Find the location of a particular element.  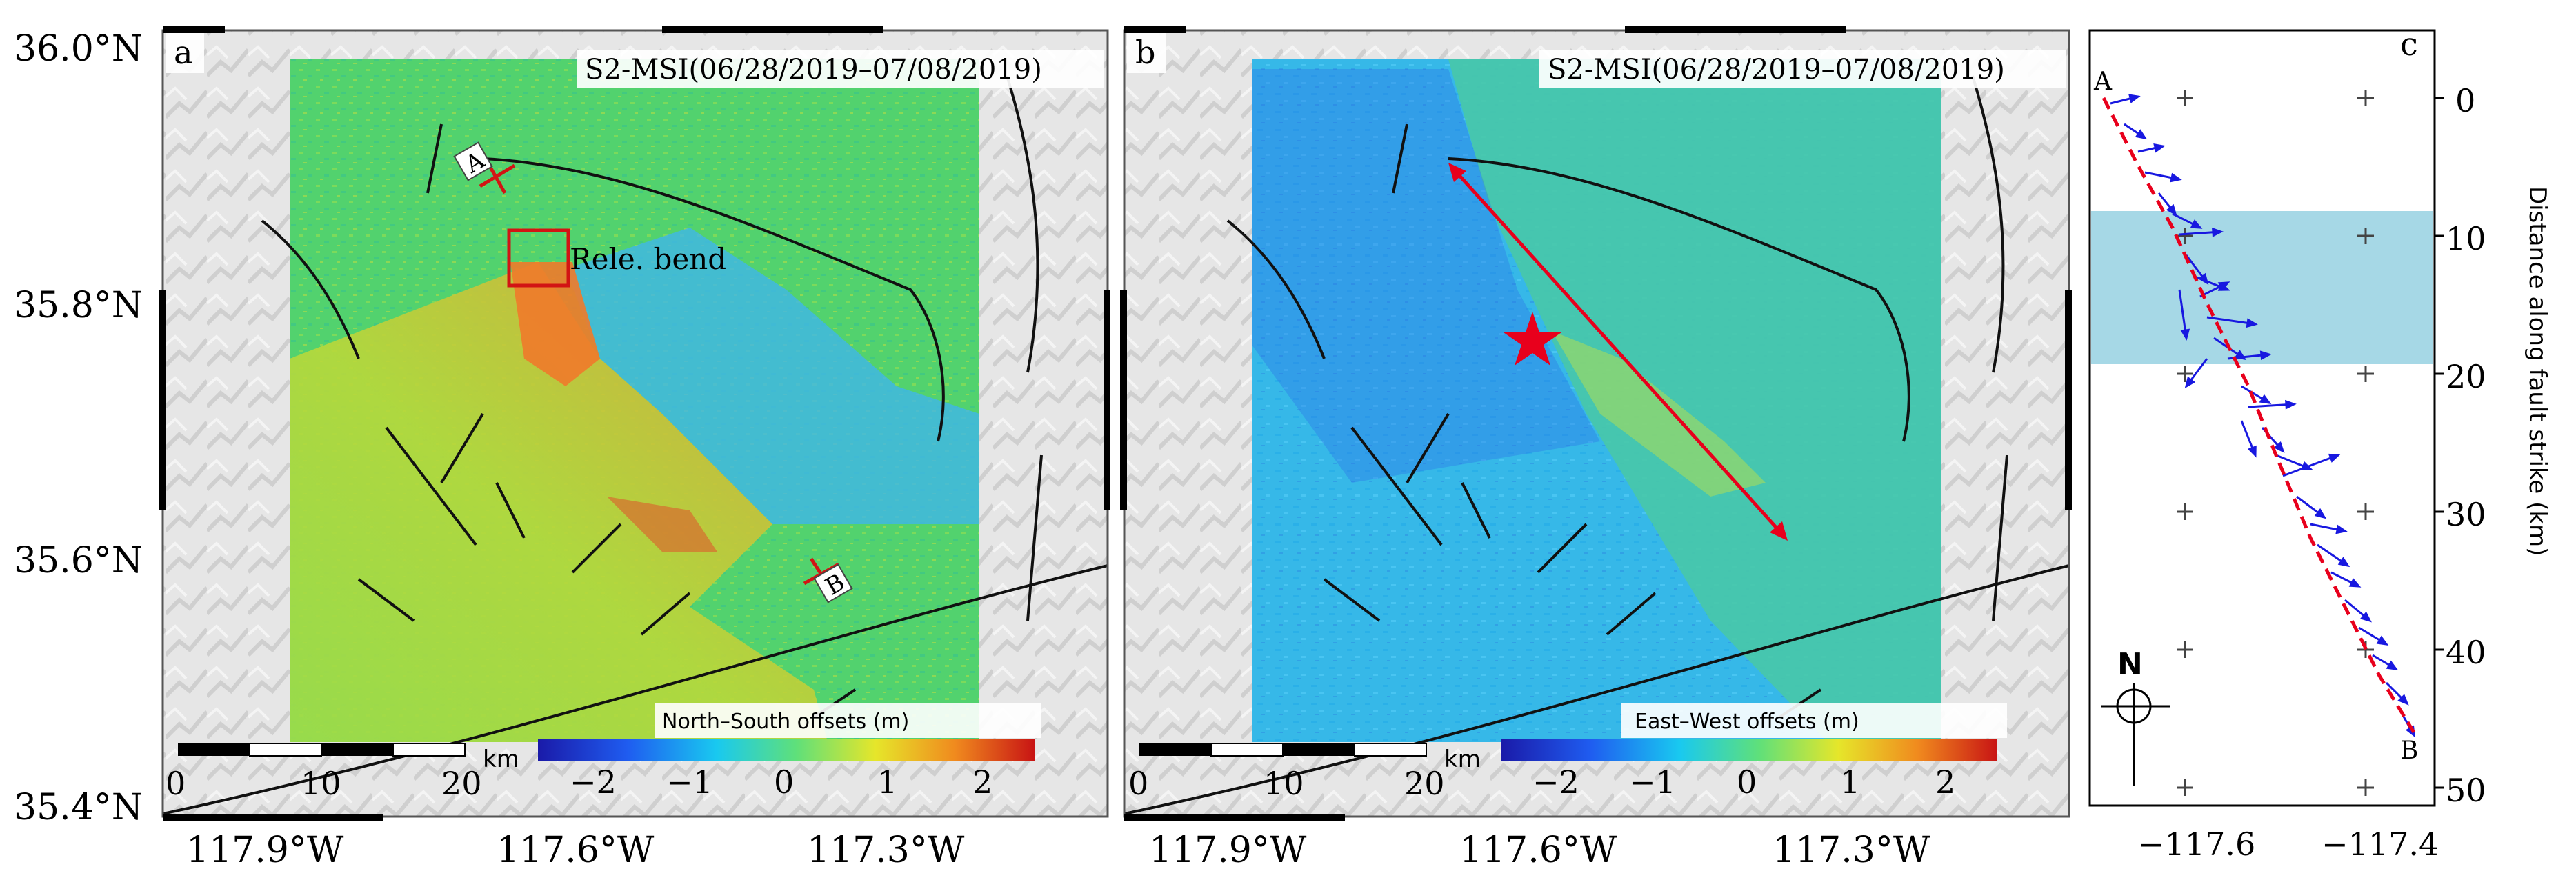

scale-a-tick-1: 10 is located at coordinates (321, 784).